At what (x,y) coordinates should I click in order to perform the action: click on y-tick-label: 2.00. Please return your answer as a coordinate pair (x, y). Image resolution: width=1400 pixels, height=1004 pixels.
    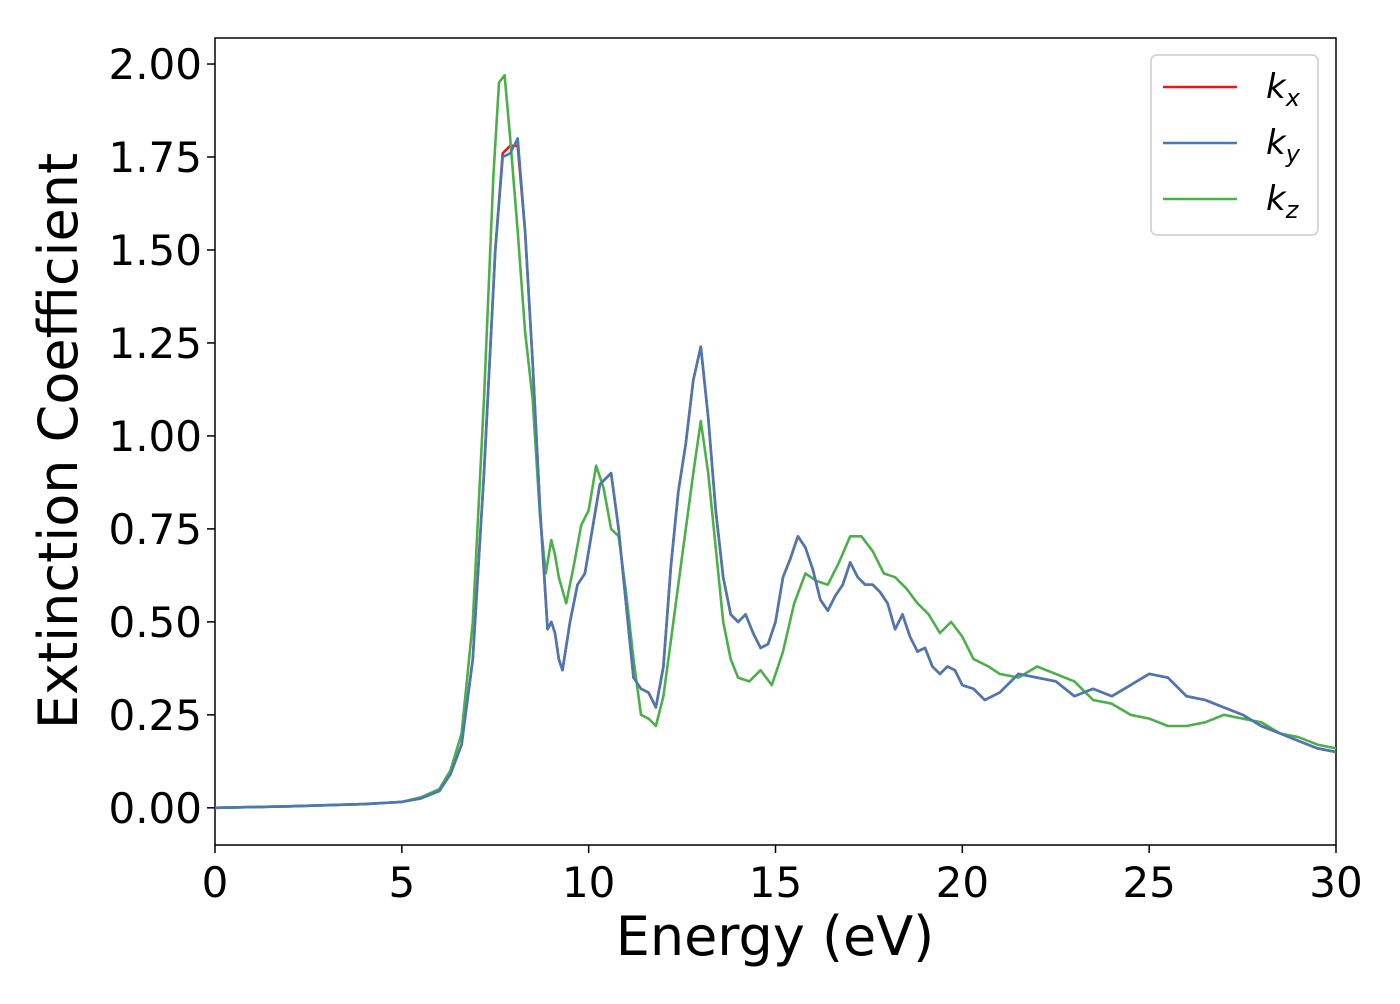
    Looking at the image, I should click on (155, 64).